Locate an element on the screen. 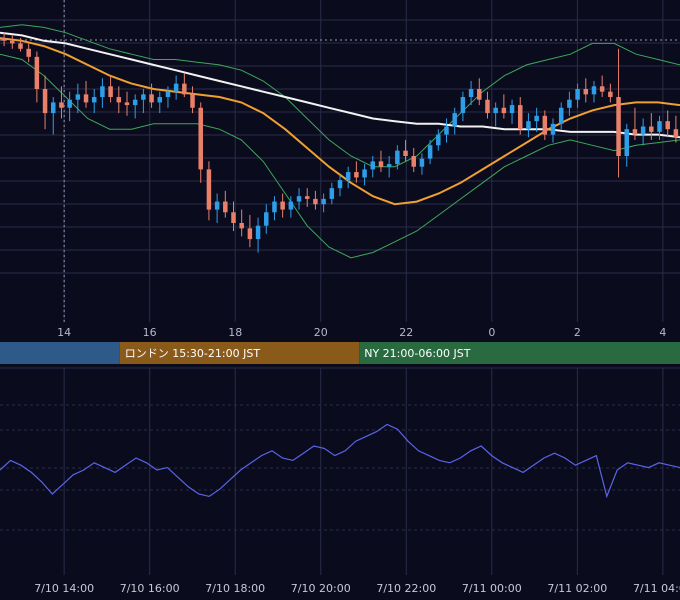  bottom-tick-label: 7/11 04:00 is located at coordinates (656, 588).